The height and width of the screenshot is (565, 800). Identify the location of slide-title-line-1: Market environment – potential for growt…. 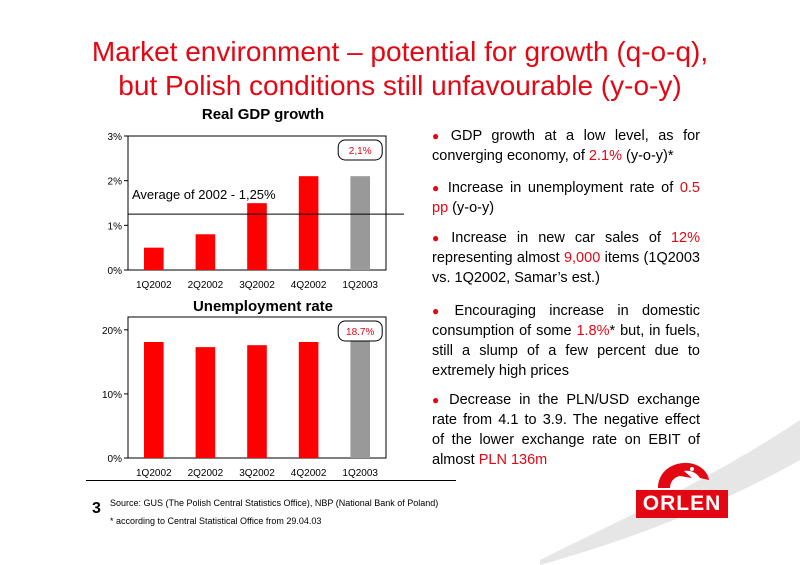
(400, 51).